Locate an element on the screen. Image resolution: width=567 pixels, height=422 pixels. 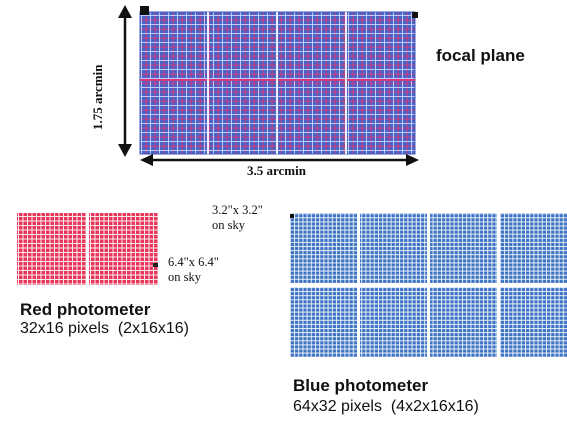
blue-pixel-marker is located at coordinates (292, 216).